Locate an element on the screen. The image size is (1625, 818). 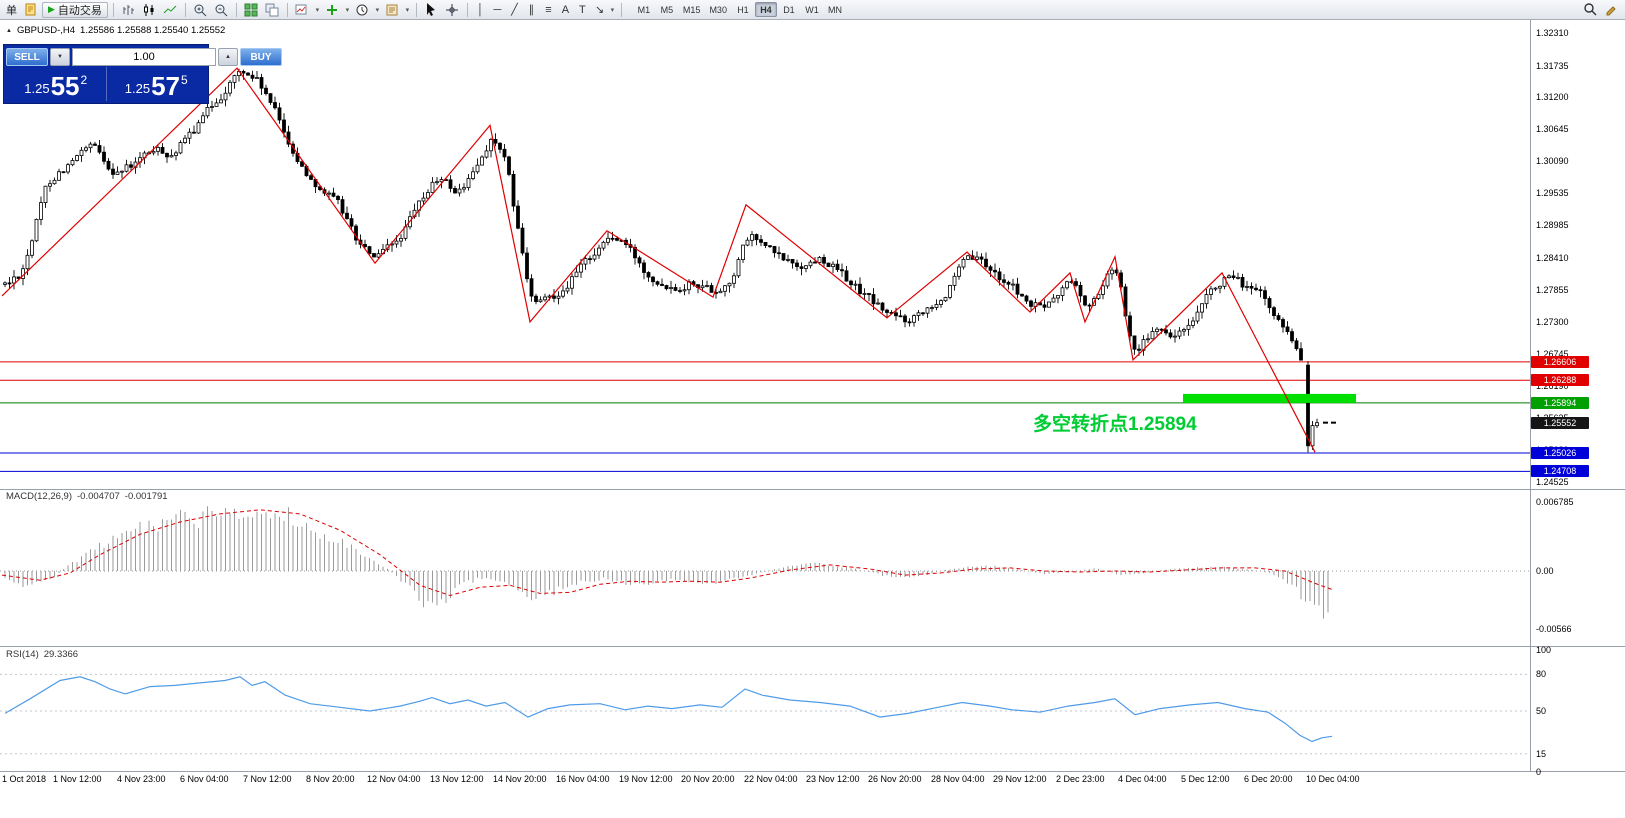
timeframe-h1-button: H1 is located at coordinates (743, 9).